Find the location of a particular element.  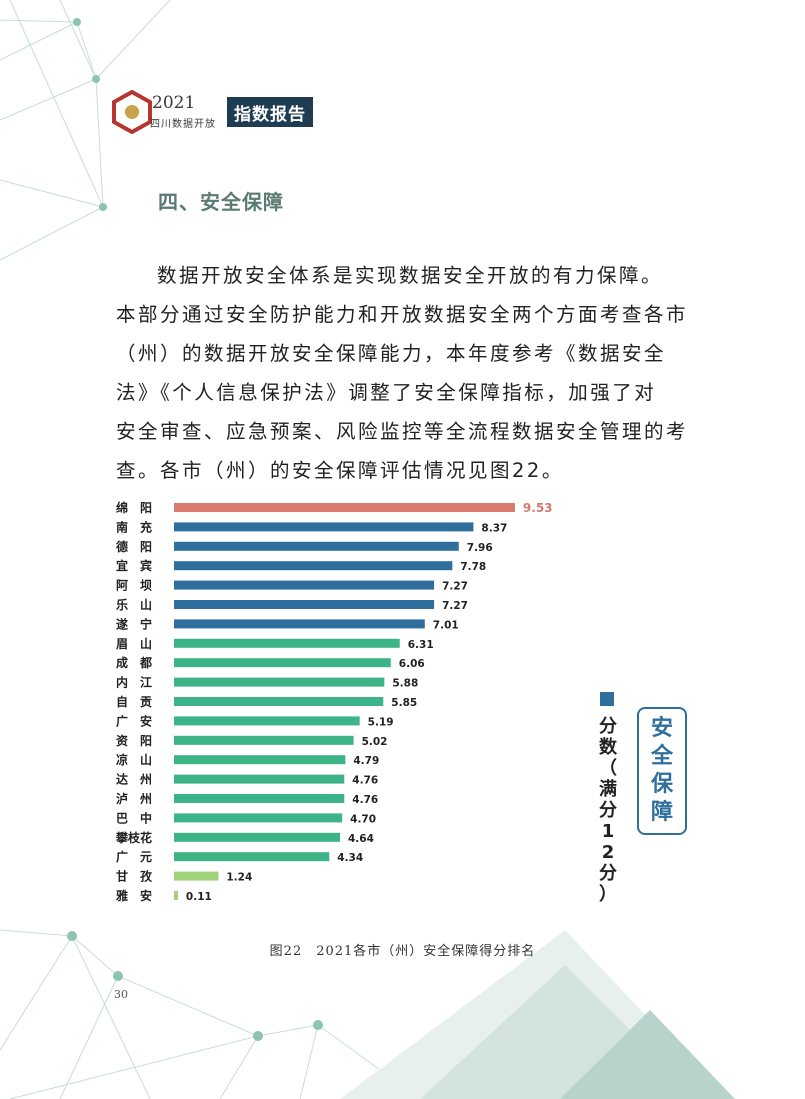

bar-遂宁 is located at coordinates (299, 624).